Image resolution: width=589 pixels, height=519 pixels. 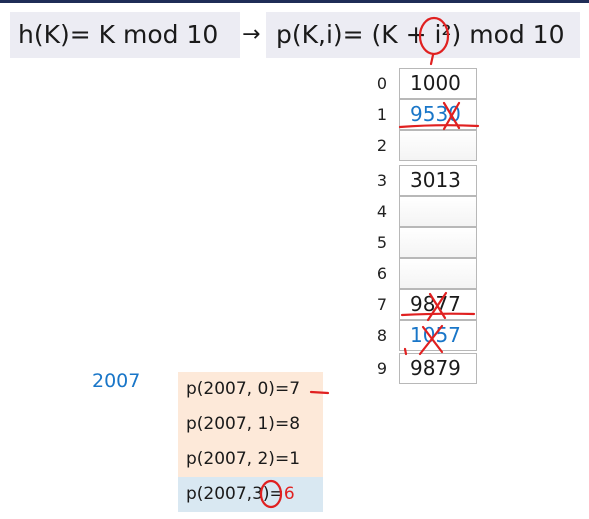 What do you see at coordinates (438, 335) in the screenshot?
I see `slot-cell: 1057` at bounding box center [438, 335].